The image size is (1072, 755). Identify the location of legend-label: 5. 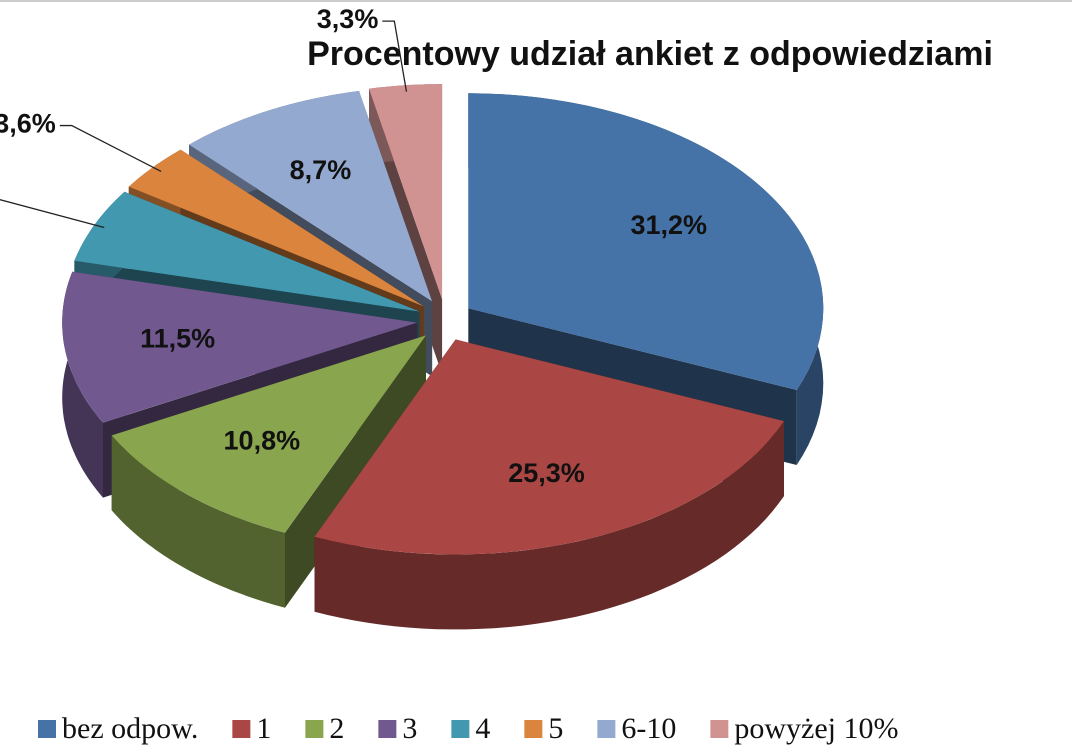
(555, 728).